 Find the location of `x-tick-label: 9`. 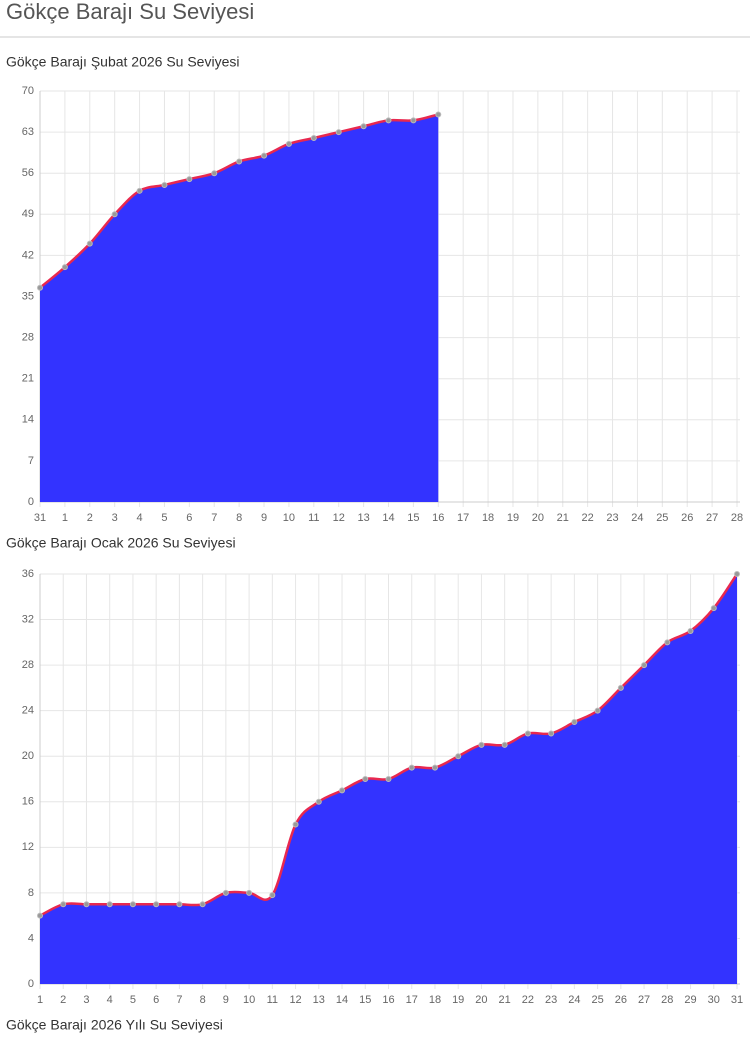

x-tick-label: 9 is located at coordinates (264, 518).